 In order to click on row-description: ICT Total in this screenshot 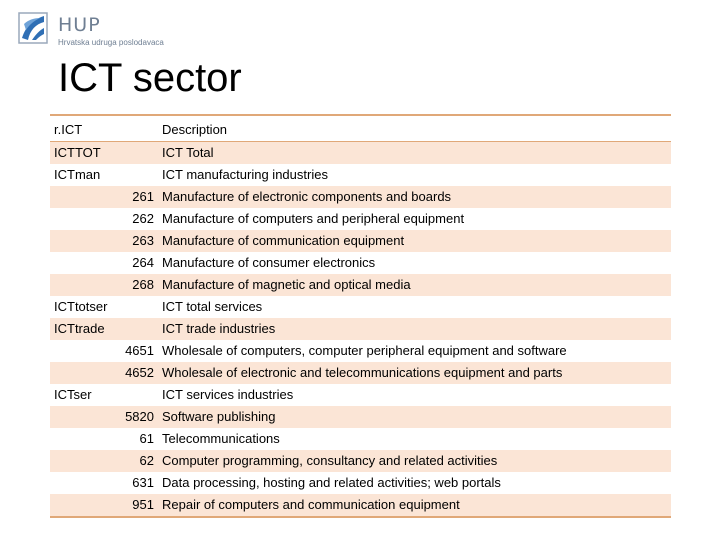, I will do `click(188, 152)`.